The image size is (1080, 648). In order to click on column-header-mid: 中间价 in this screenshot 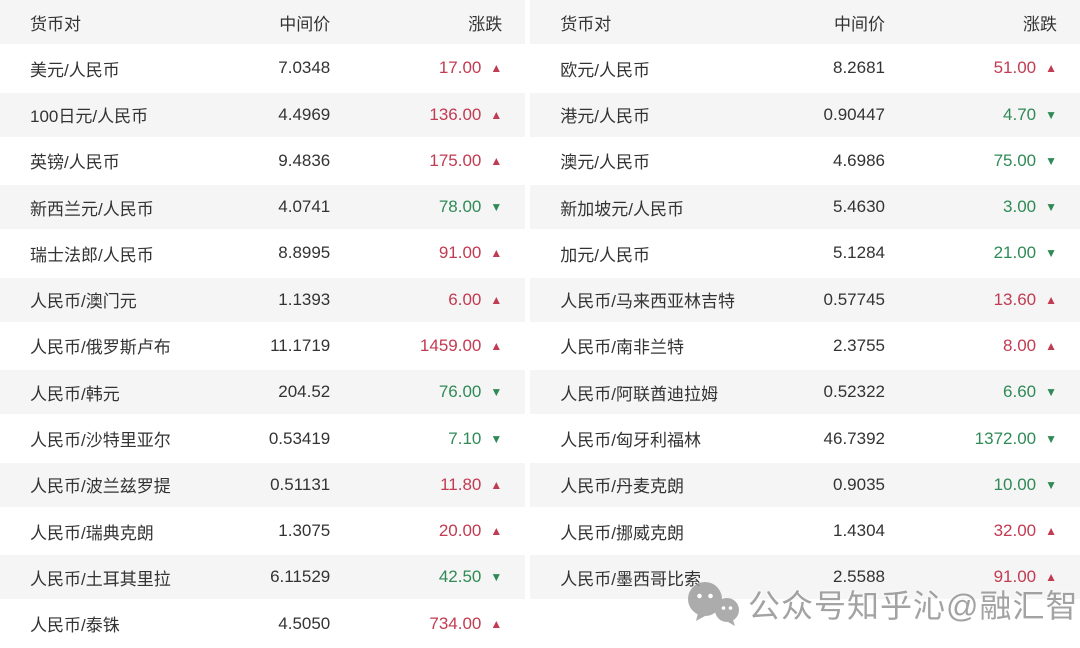, I will do `click(305, 24)`.